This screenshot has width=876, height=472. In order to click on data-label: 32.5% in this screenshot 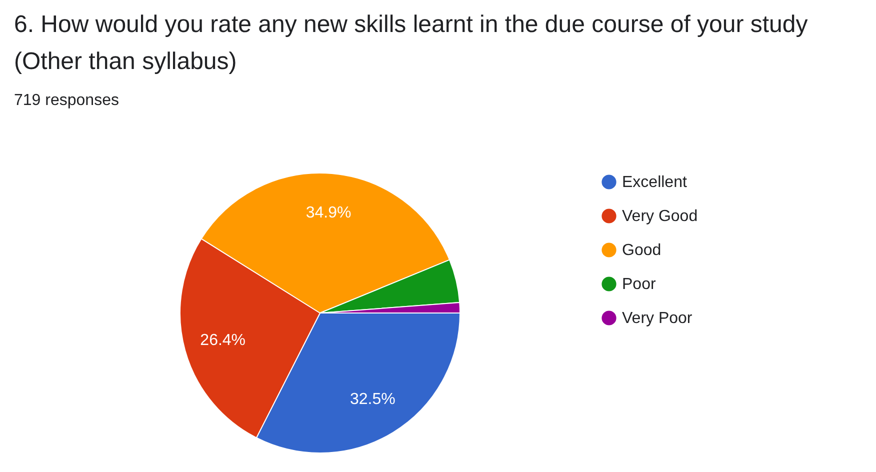, I will do `click(373, 399)`.